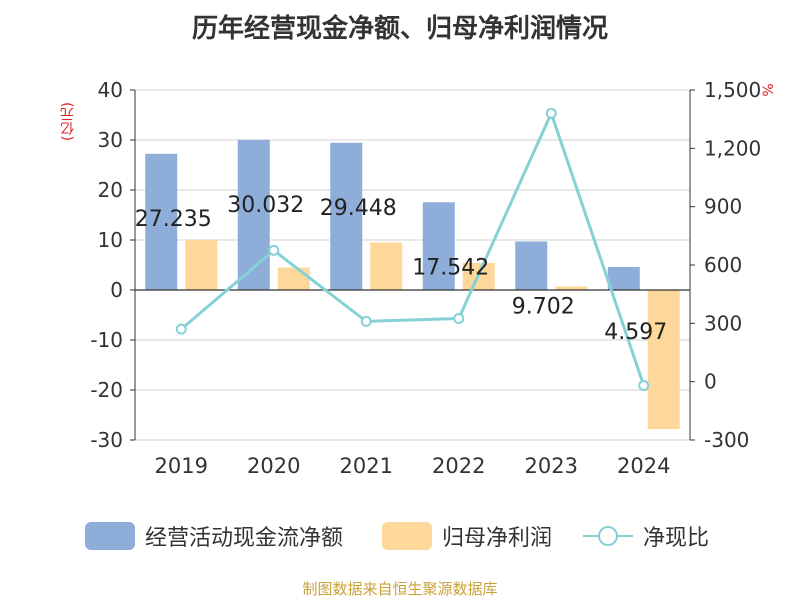  What do you see at coordinates (106, 440) in the screenshot?
I see `left-axis-tick-label: -30` at bounding box center [106, 440].